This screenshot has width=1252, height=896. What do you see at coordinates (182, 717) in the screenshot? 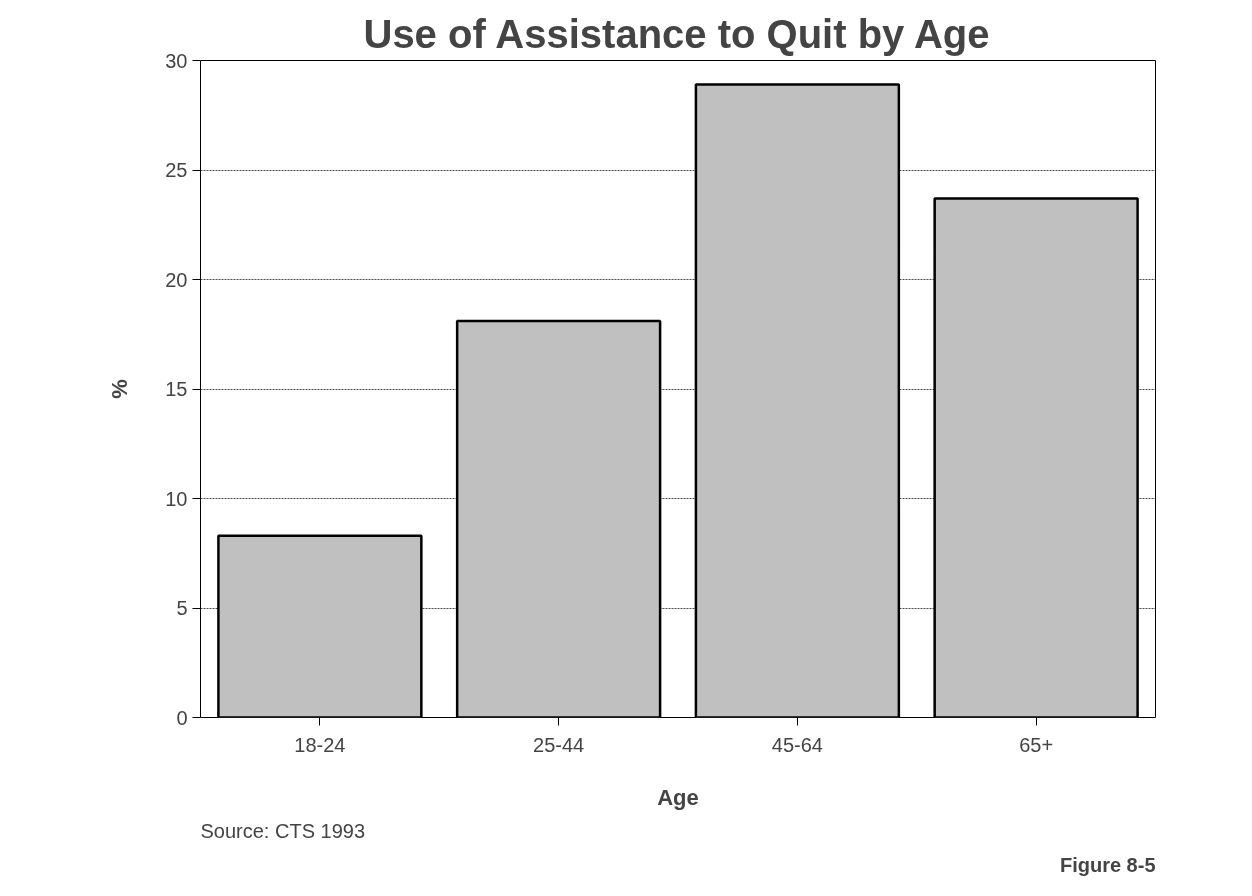
I see `y-tick-label: 0` at bounding box center [182, 717].